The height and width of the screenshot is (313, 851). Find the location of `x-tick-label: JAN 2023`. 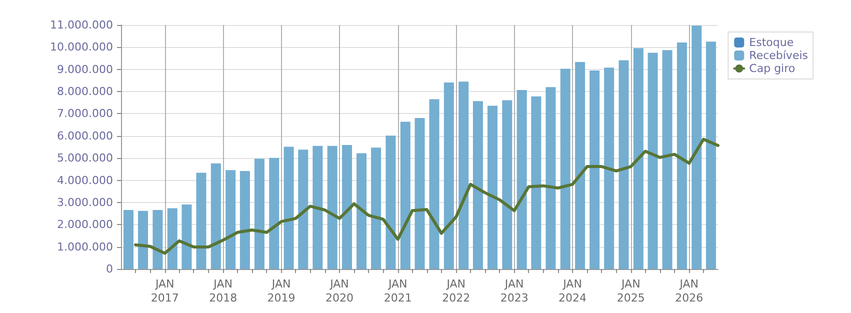

x-tick-label: JAN 2023 is located at coordinates (514, 291).